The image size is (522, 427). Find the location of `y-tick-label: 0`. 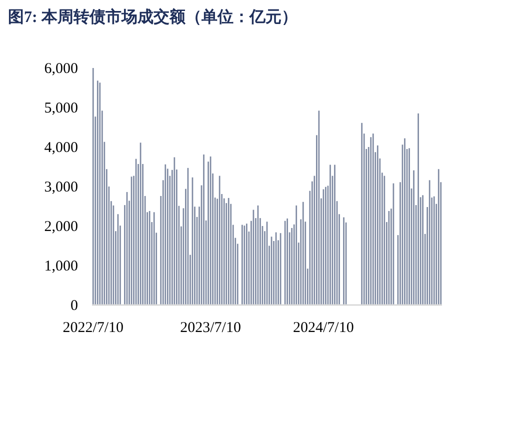

y-tick-label: 0 is located at coordinates (74, 306).